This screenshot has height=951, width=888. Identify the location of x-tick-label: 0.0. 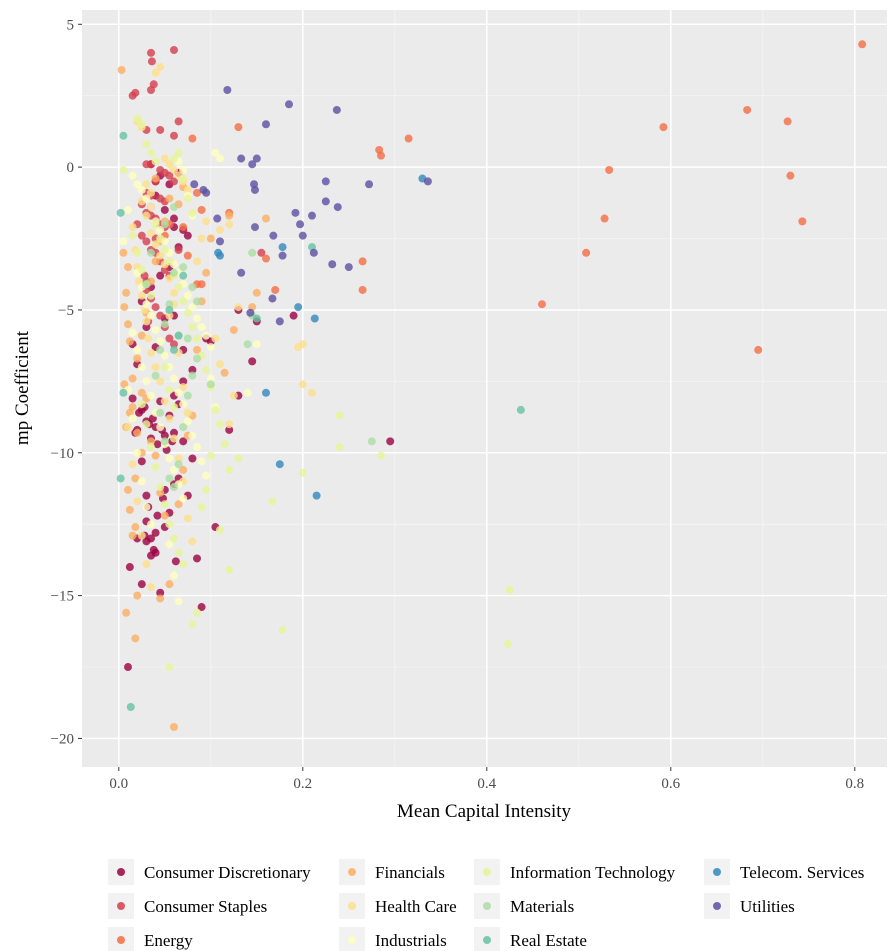
(118, 784).